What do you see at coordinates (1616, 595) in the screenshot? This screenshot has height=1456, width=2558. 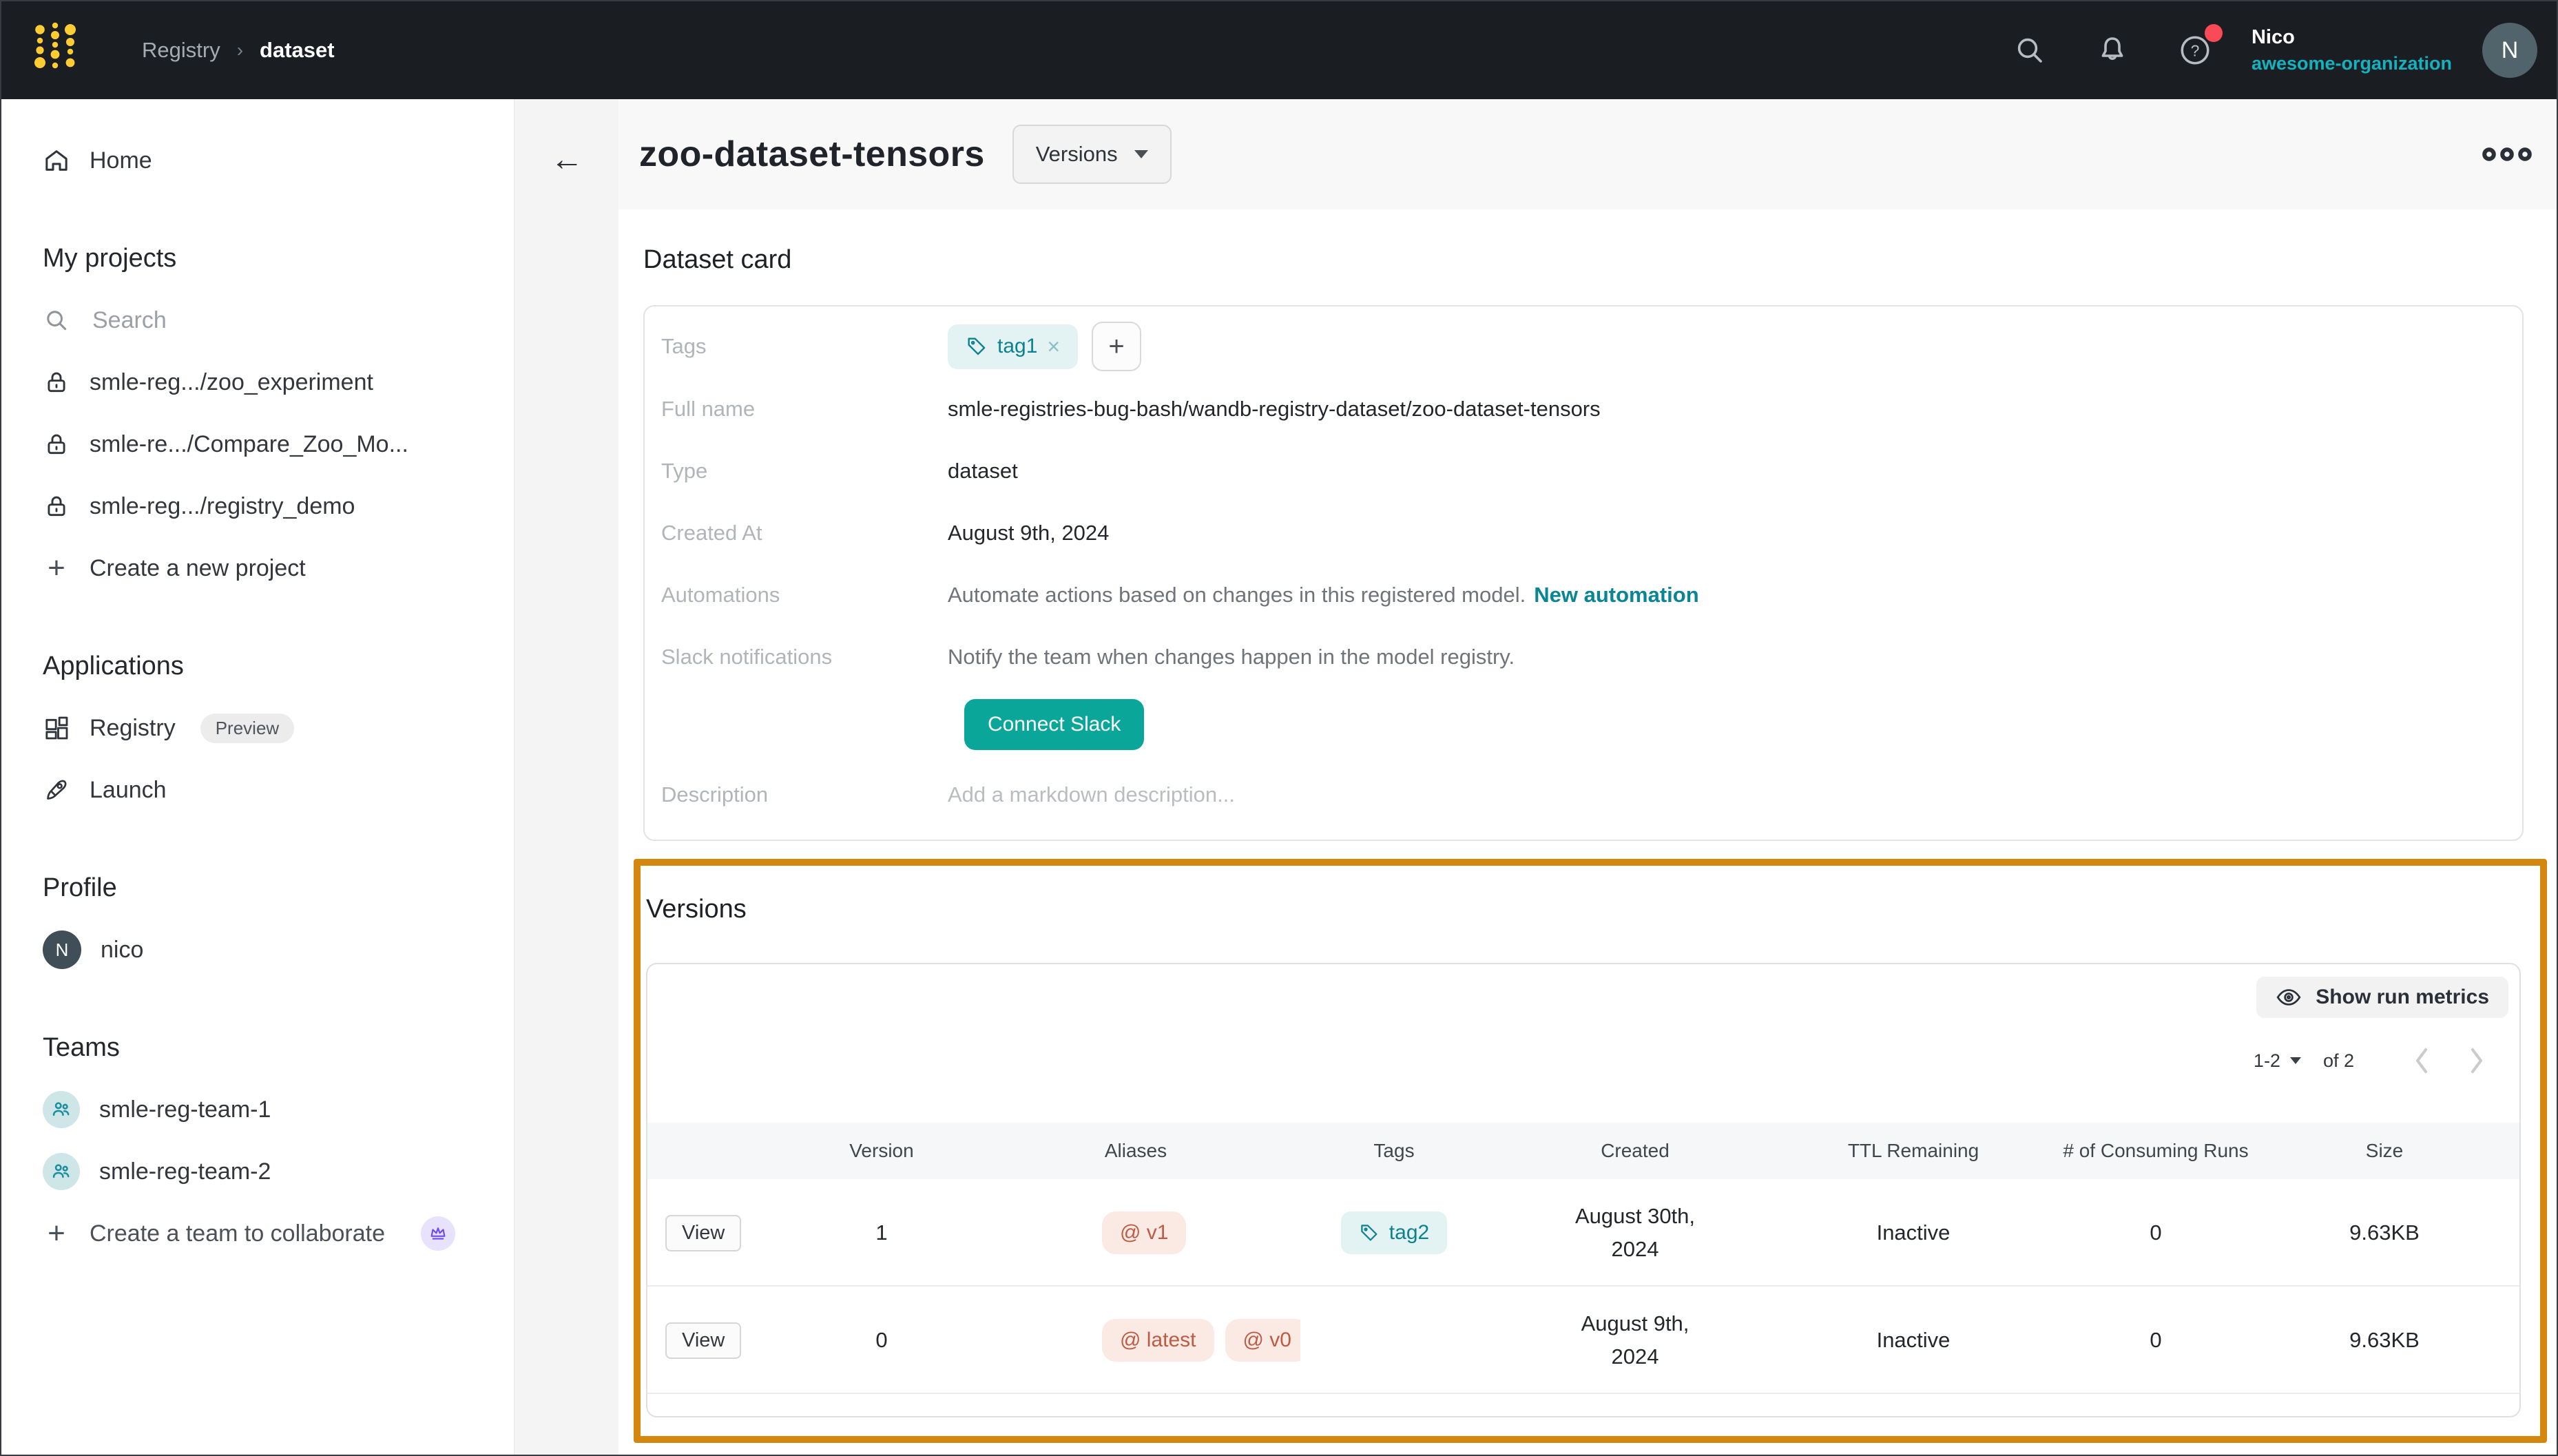 I see `new-automation-link: New automation` at bounding box center [1616, 595].